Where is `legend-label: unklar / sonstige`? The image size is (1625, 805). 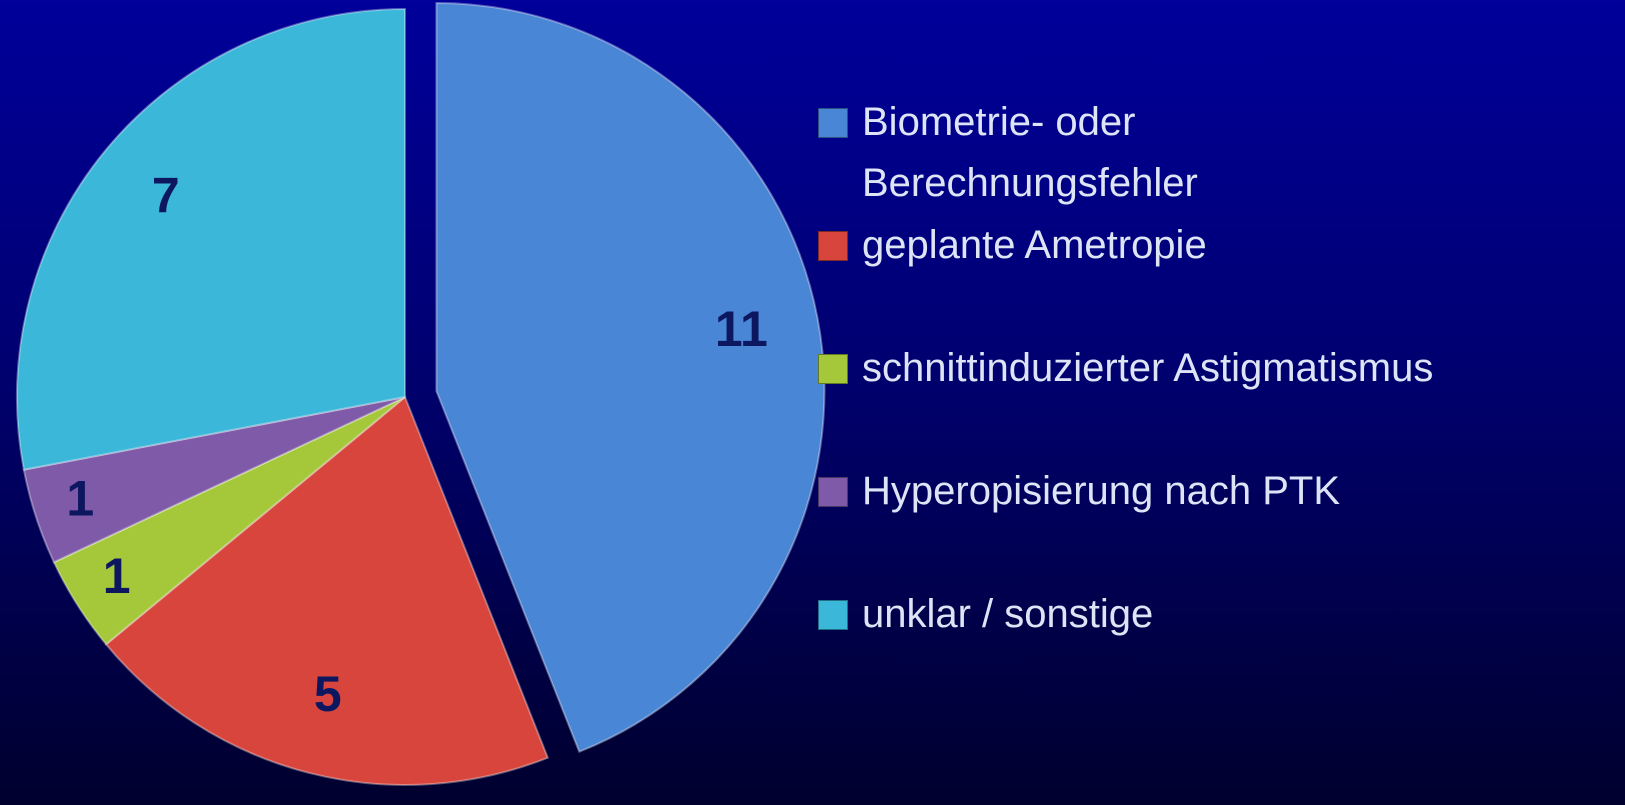 legend-label: unklar / sonstige is located at coordinates (1008, 614).